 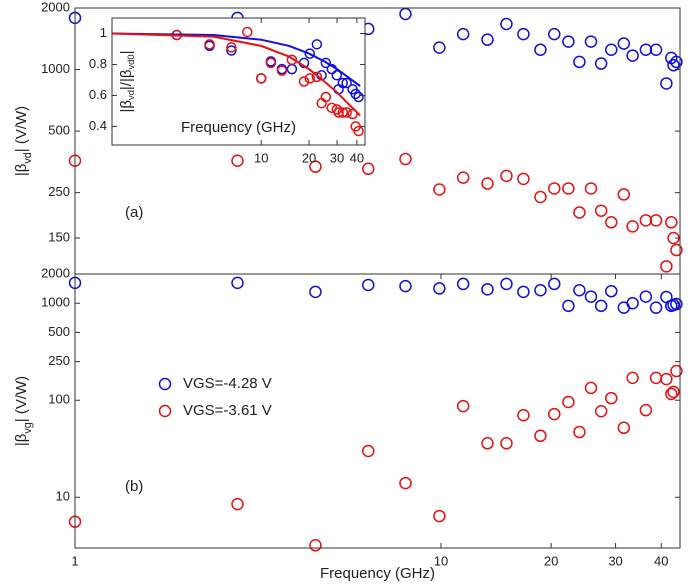 I want to click on y-tick-label: 10, so click(x=63, y=496).